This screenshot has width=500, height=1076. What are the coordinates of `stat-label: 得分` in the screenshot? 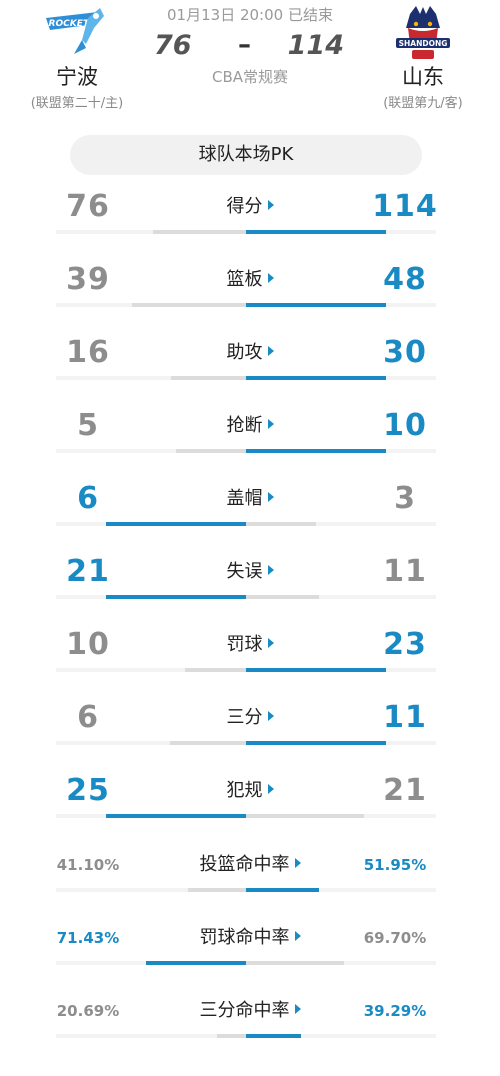 It's located at (250, 207).